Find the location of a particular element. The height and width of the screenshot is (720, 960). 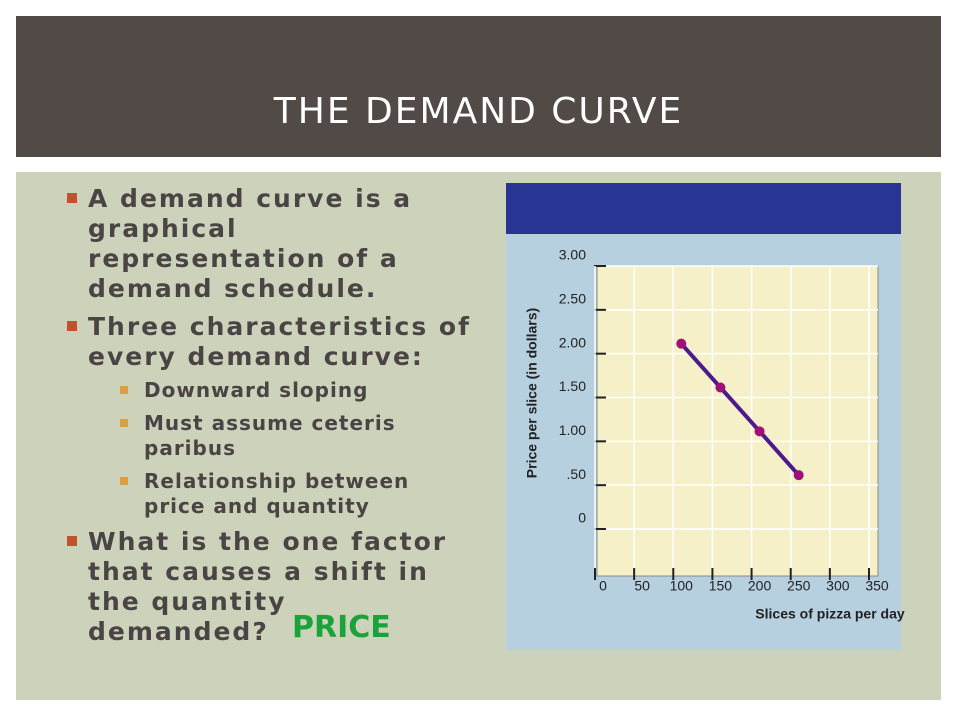

slide-title: THE DEMAND CURVE is located at coordinates (478, 111).